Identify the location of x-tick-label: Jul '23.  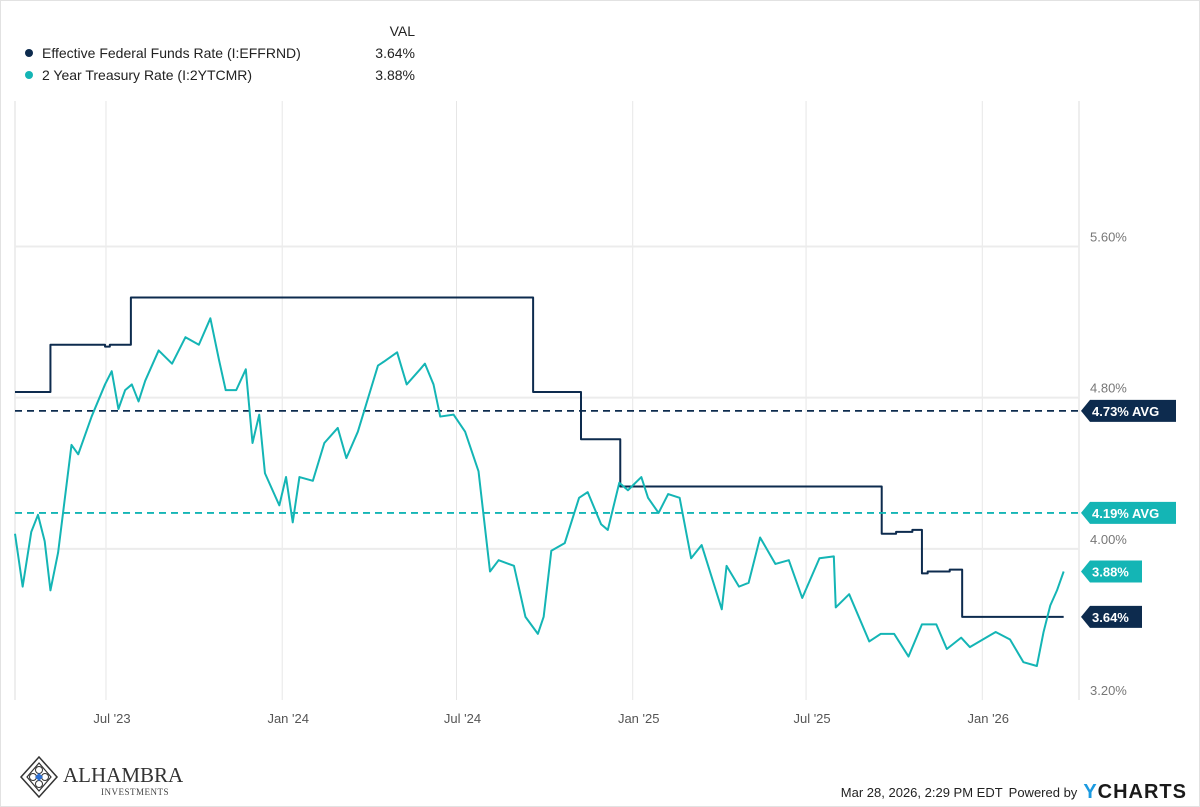
(111, 718).